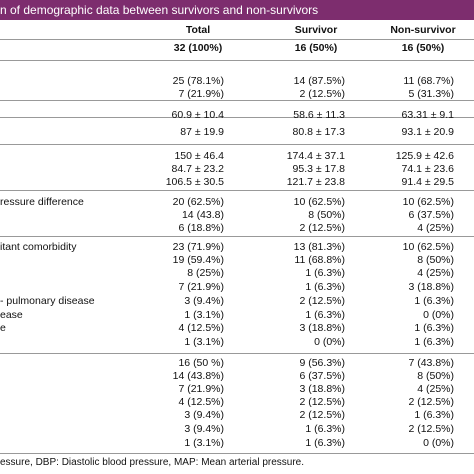 This screenshot has width=474, height=474. I want to click on column-header-survivor: Survivor, so click(316, 30).